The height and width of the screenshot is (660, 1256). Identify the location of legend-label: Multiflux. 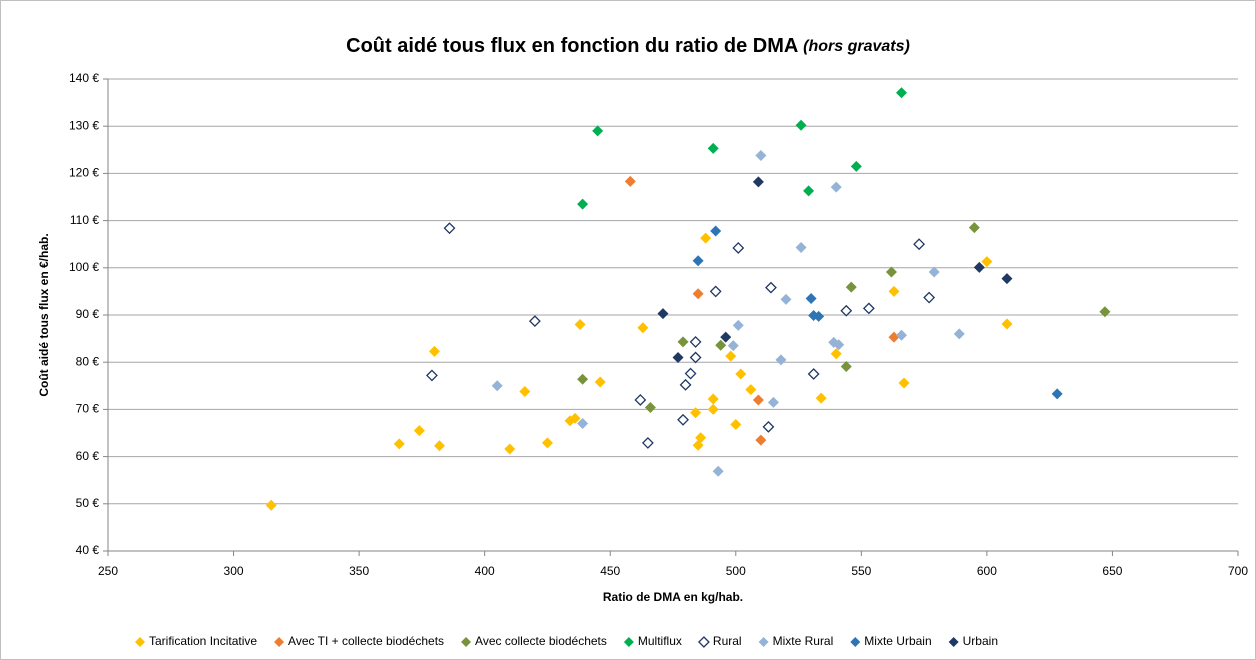
(660, 641).